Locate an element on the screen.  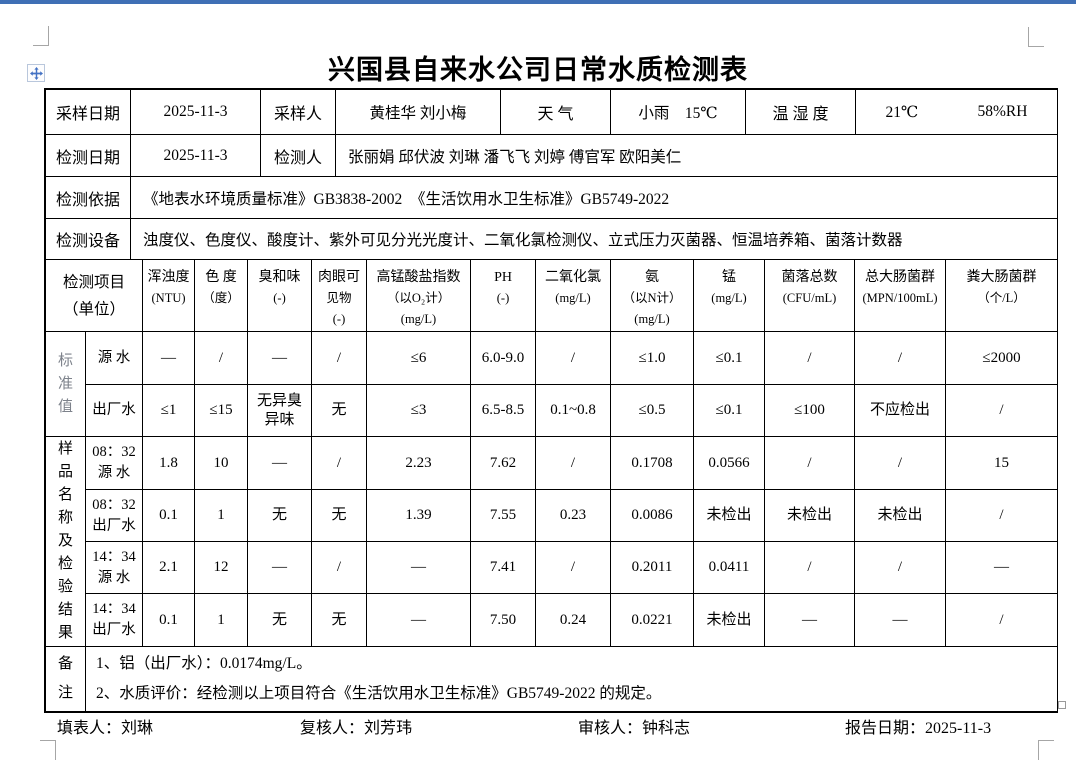
page-margin-mark-top-left is located at coordinates (41, 36).